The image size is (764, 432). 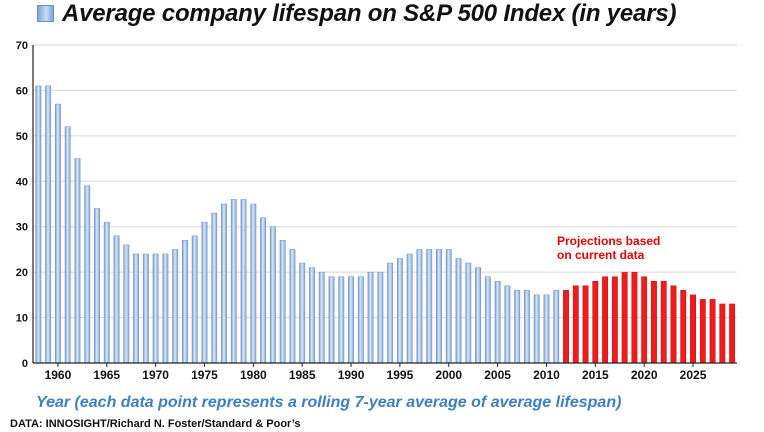 What do you see at coordinates (155, 375) in the screenshot?
I see `x-tick-label: 1970` at bounding box center [155, 375].